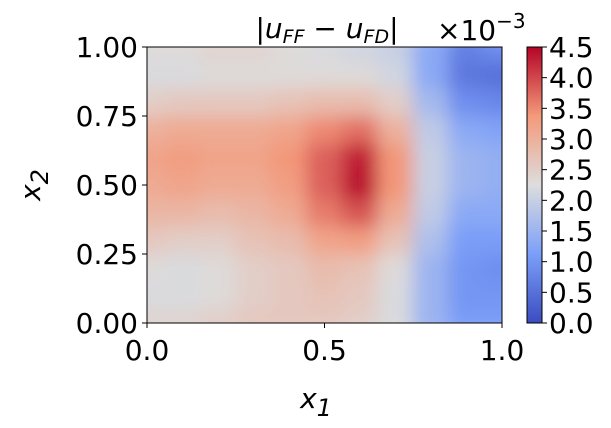 This screenshot has height=428, width=611. What do you see at coordinates (571, 323) in the screenshot?
I see `colorbar-tick-label: 0.0` at bounding box center [571, 323].